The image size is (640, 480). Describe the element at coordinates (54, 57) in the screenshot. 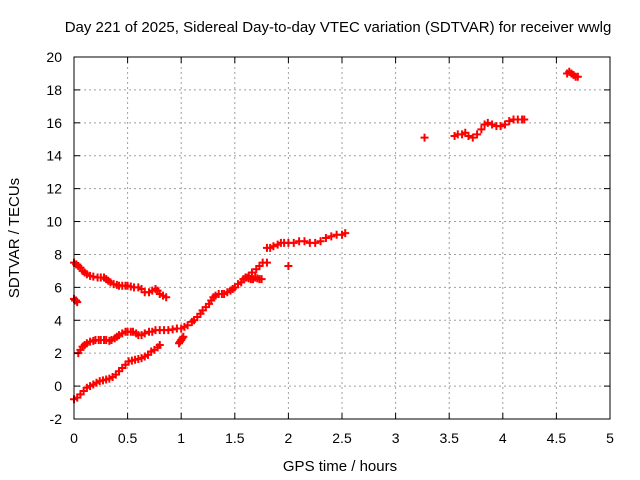

I see `y-tick-label: 20` at that location.